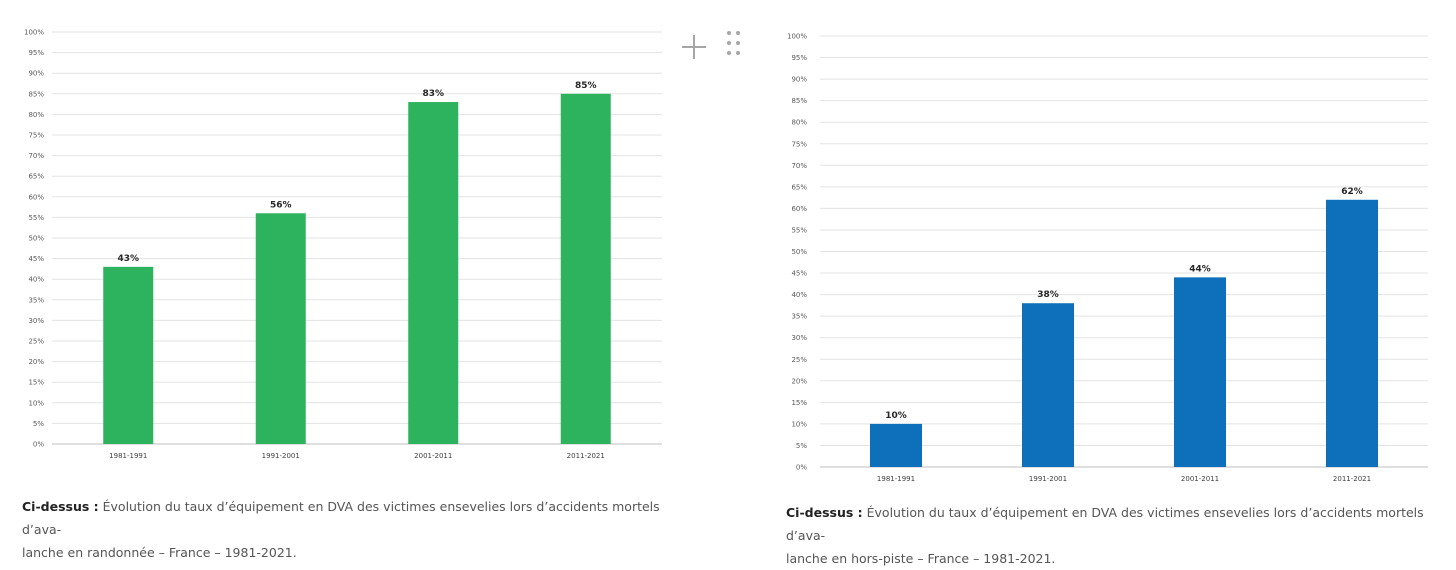  Describe the element at coordinates (896, 416) in the screenshot. I see `data-label: 10%` at that location.